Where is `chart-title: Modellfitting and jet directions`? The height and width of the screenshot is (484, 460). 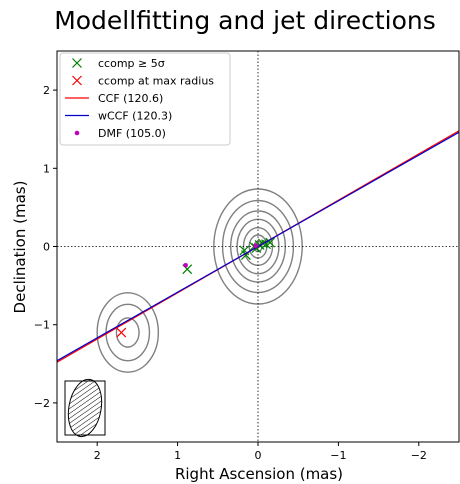
chart-title: Modellfitting and jet directions is located at coordinates (245, 20).